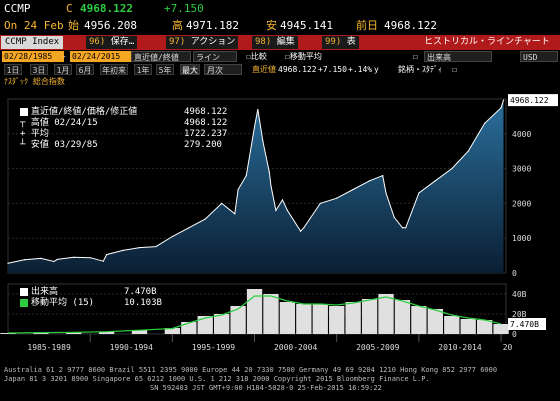  I want to click on compare-toggle: ☐比較, so click(256, 56).